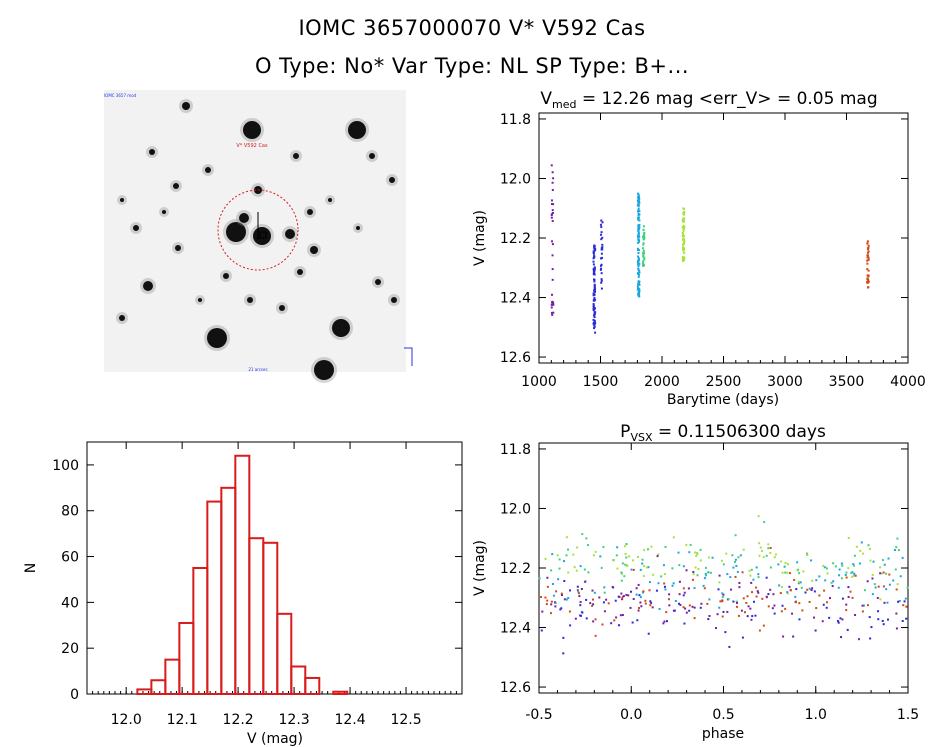 The image size is (944, 747). I want to click on y-tick-label: 12.6, so click(515, 358).